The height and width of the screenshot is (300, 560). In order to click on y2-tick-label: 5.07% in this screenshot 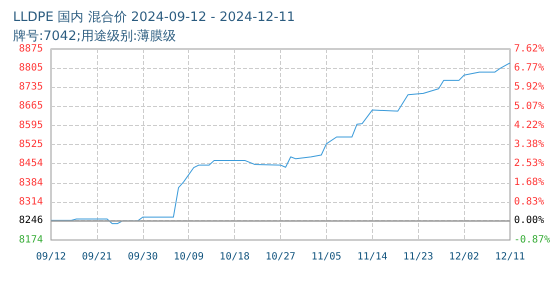, I will do `click(529, 106)`.